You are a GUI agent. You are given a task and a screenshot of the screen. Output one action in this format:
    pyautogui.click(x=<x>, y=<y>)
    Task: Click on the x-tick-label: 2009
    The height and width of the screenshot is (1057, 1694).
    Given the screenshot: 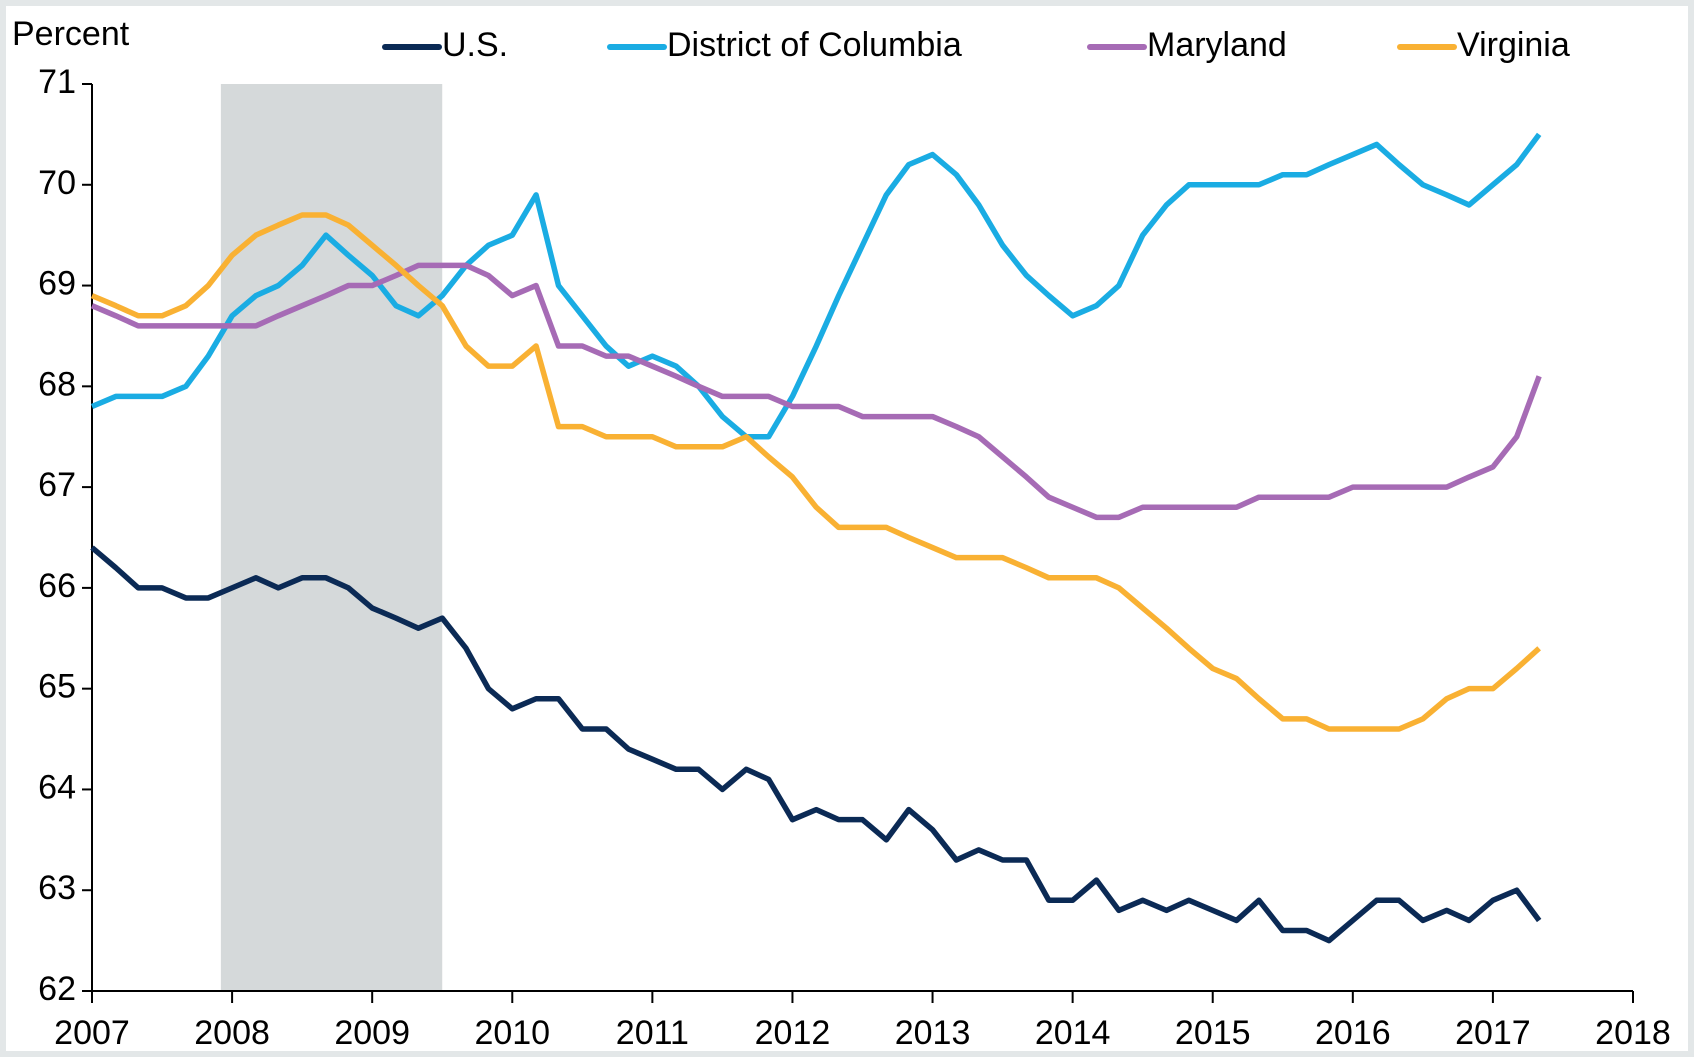 What is the action you would take?
    pyautogui.click(x=372, y=1033)
    